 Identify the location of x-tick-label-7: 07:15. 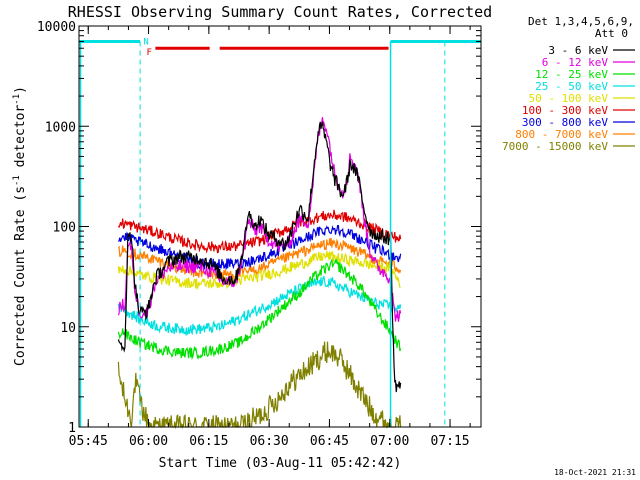
(449, 441).